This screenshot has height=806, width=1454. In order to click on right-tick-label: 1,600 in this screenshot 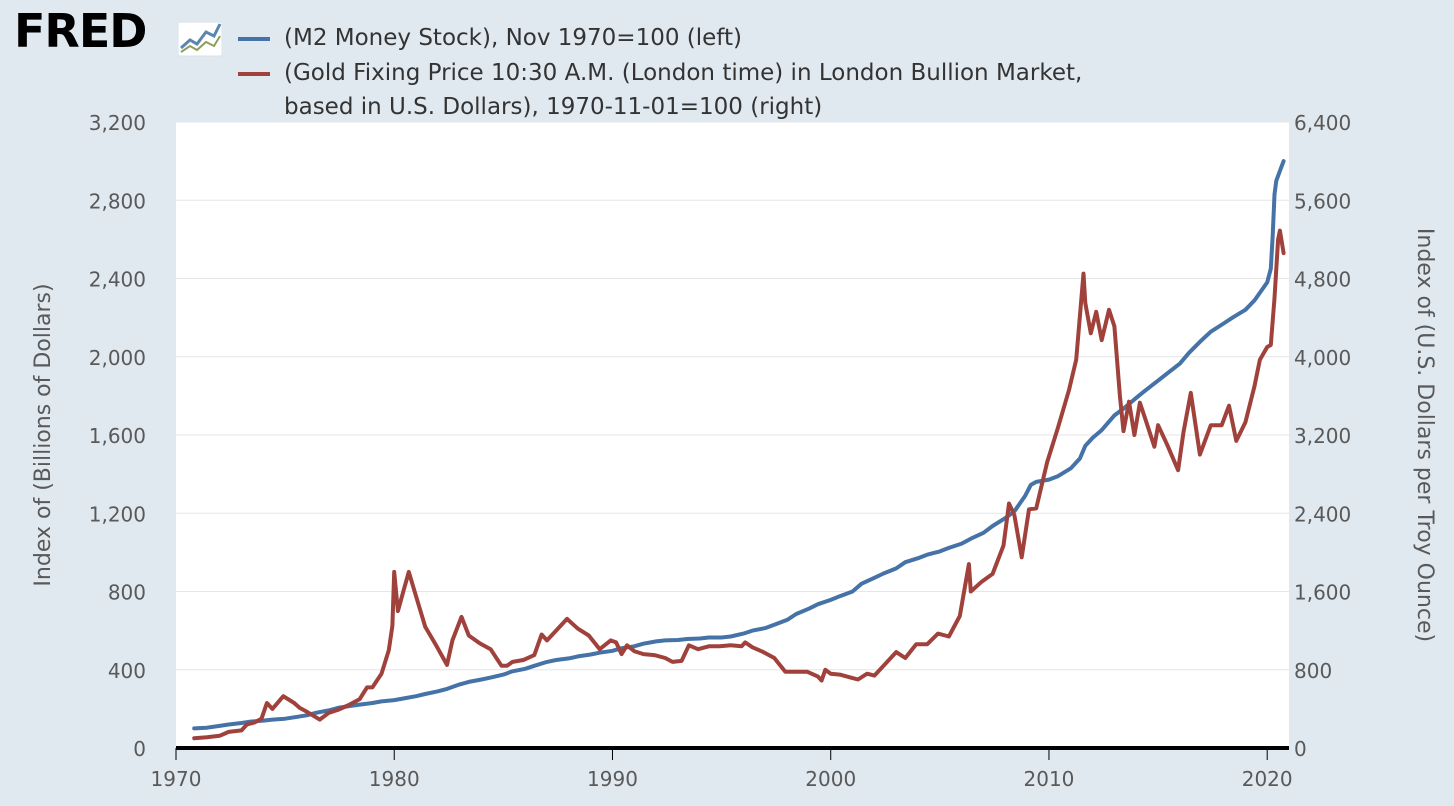, I will do `click(1322, 593)`.